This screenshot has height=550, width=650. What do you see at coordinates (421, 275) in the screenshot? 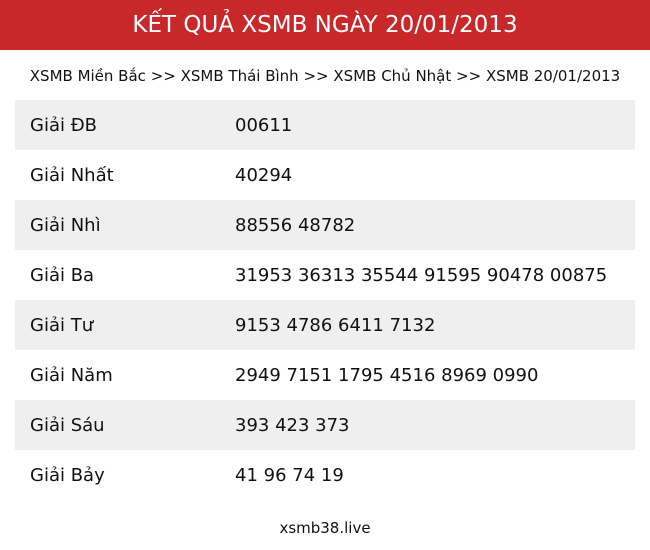
I see `prize-numbers: 31953 36313 35544 91595 90478 00875` at bounding box center [421, 275].